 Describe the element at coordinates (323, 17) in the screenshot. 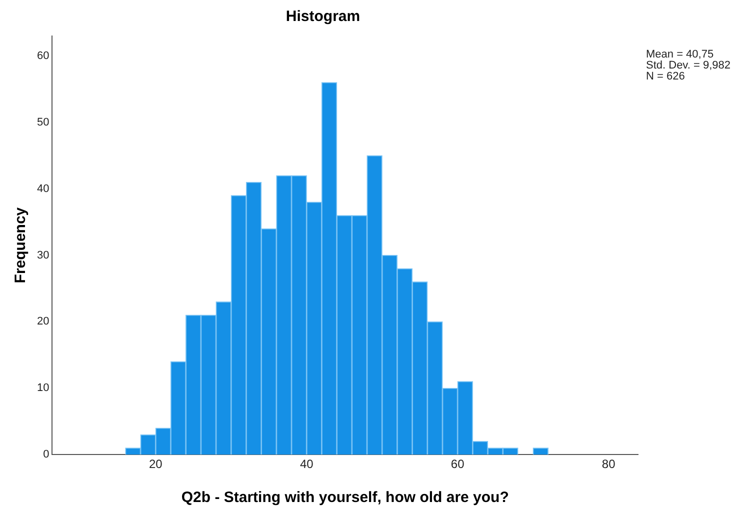

I see `chart-title: Histogram` at that location.